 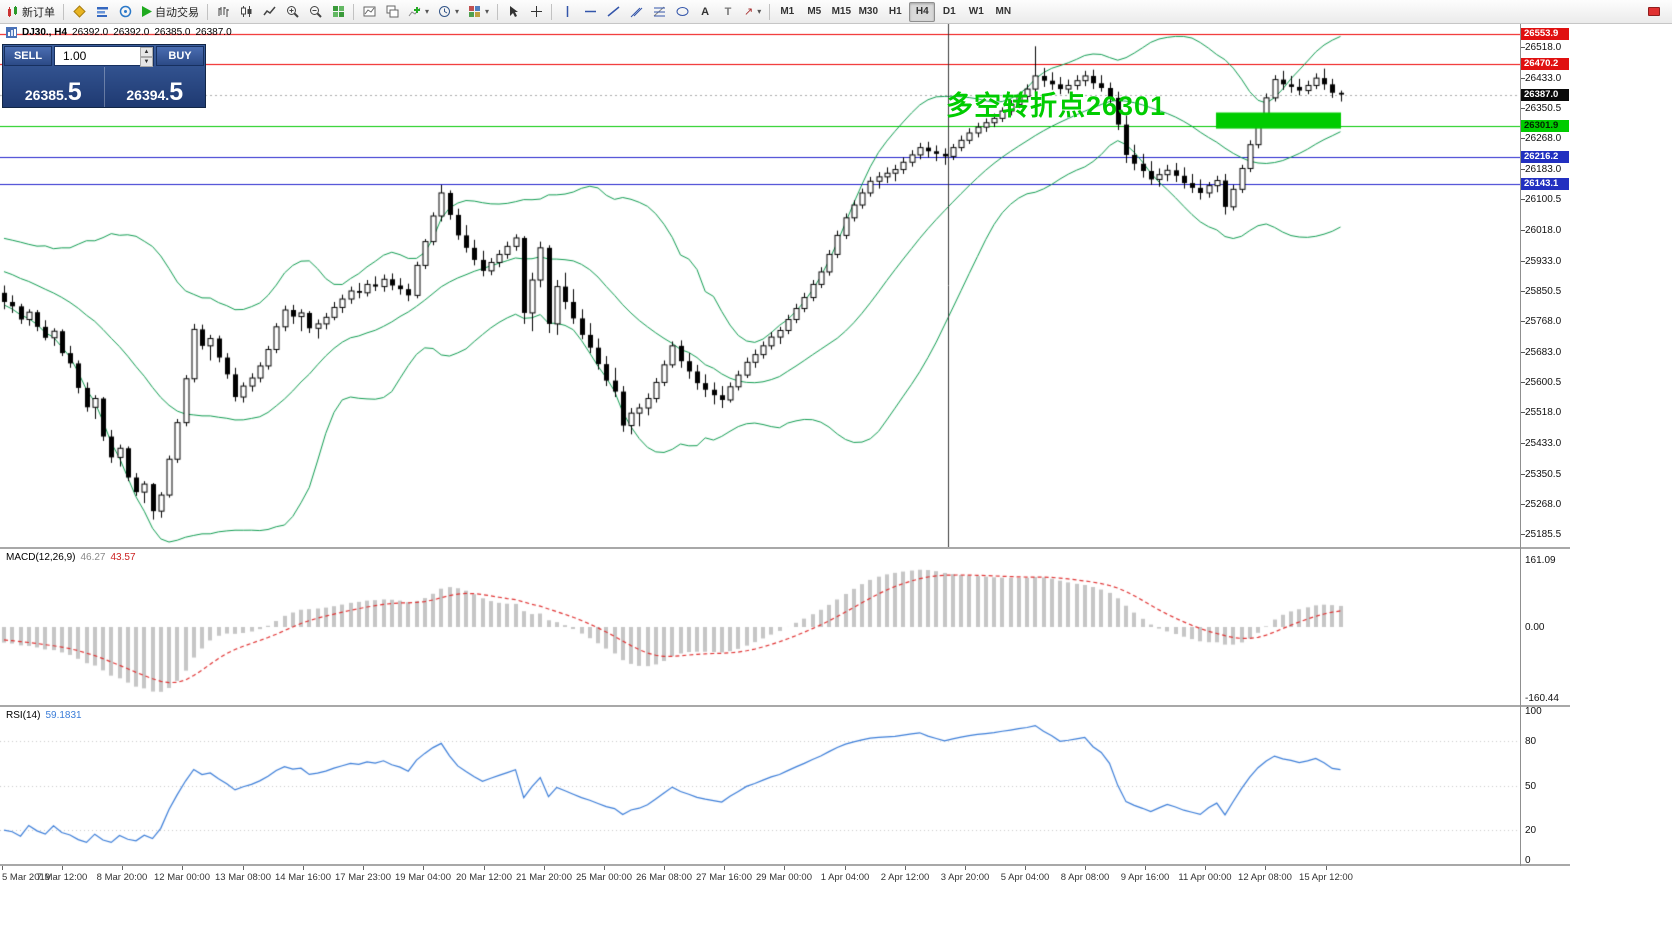 What do you see at coordinates (38, 12) in the screenshot?
I see `new-order-label: 新订单` at bounding box center [38, 12].